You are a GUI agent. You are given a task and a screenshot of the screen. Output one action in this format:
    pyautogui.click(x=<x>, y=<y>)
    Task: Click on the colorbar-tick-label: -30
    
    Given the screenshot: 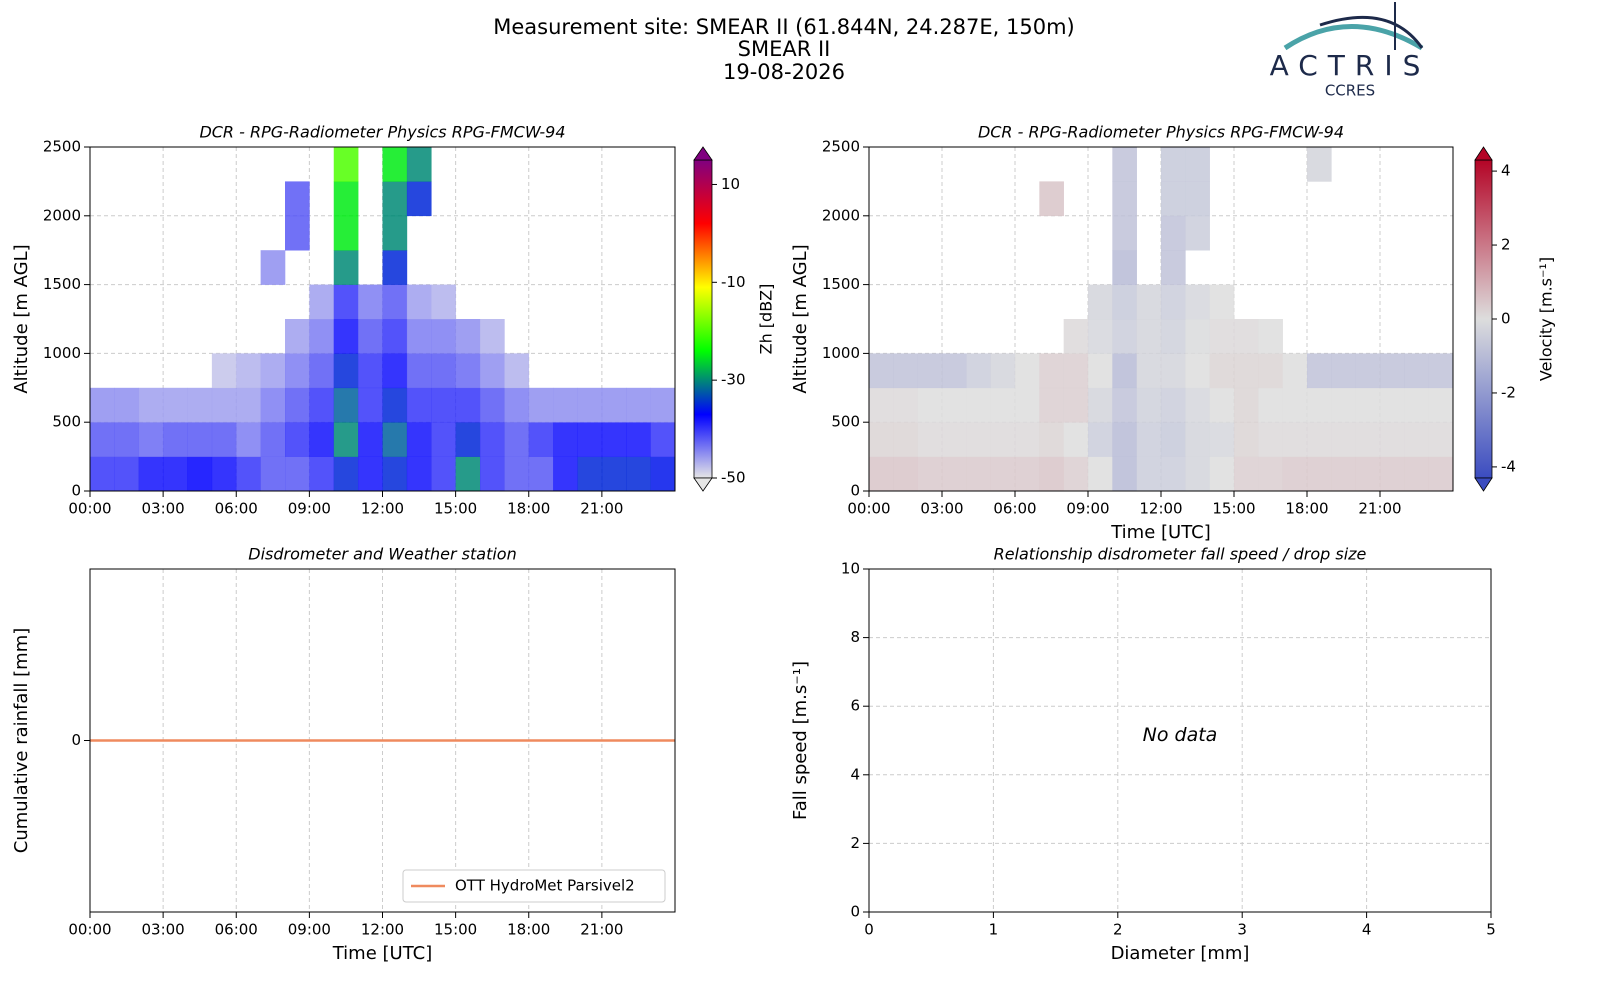 What is the action you would take?
    pyautogui.click(x=733, y=380)
    